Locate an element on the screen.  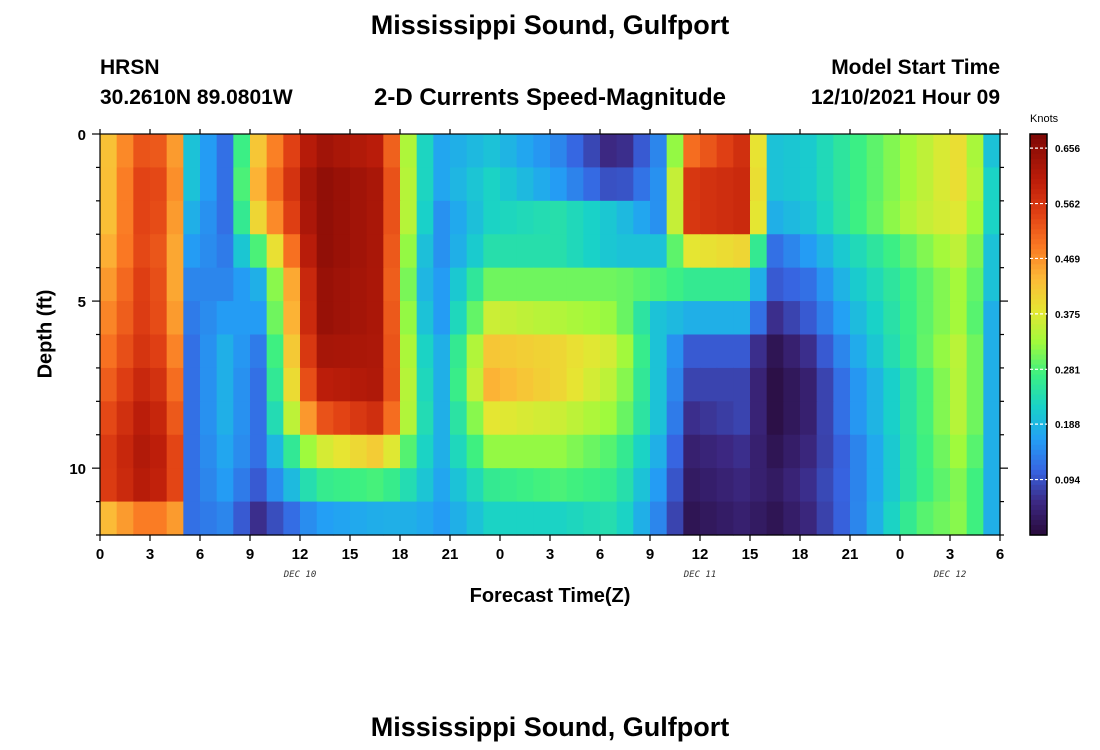
x-tick-label: 21 is located at coordinates (450, 554).